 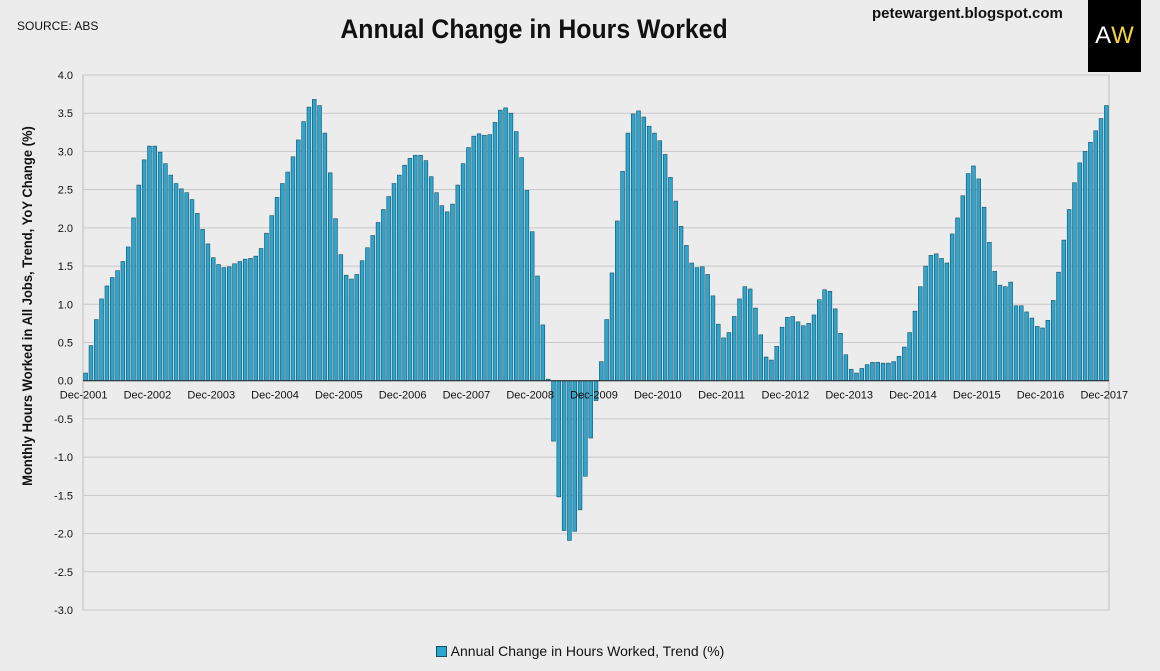 What do you see at coordinates (467, 396) in the screenshot?
I see `x-tick-label: Dec-2007` at bounding box center [467, 396].